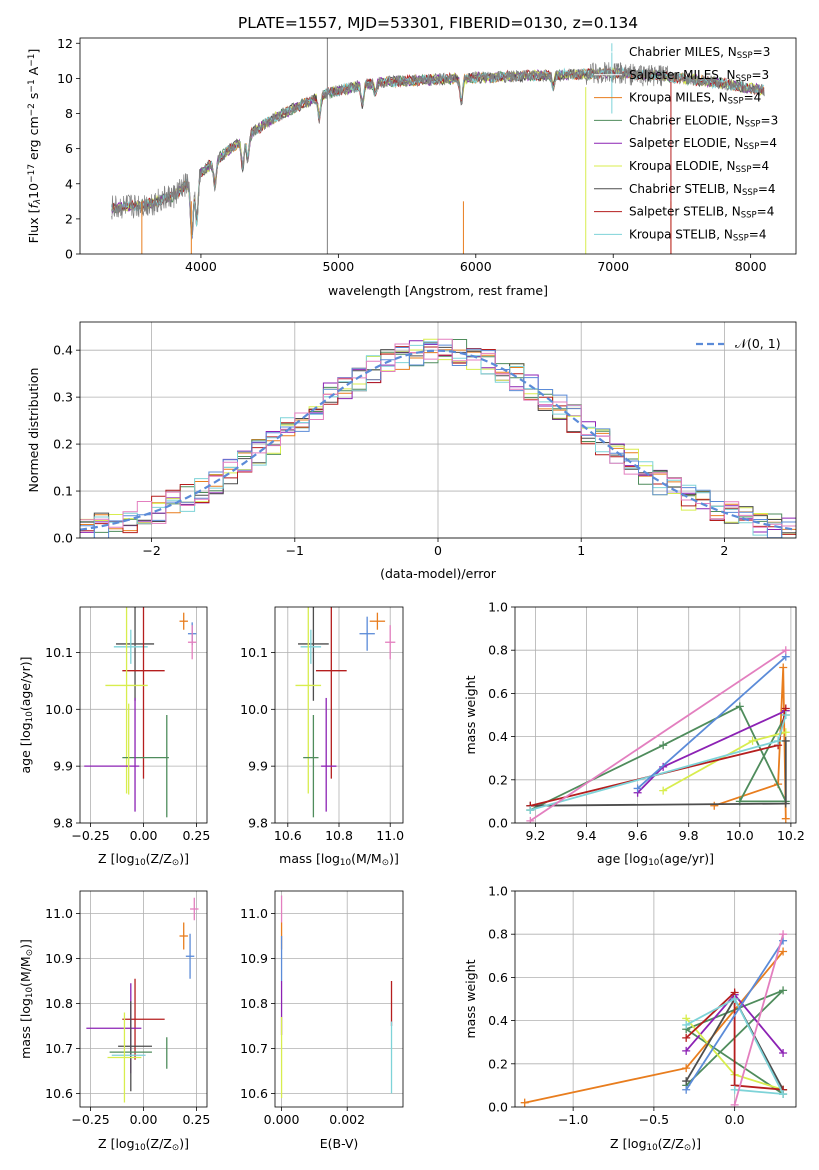 This screenshot has width=819, height=1170. Describe the element at coordinates (254, 1048) in the screenshot. I see `y-tick-label: 10.7` at that location.